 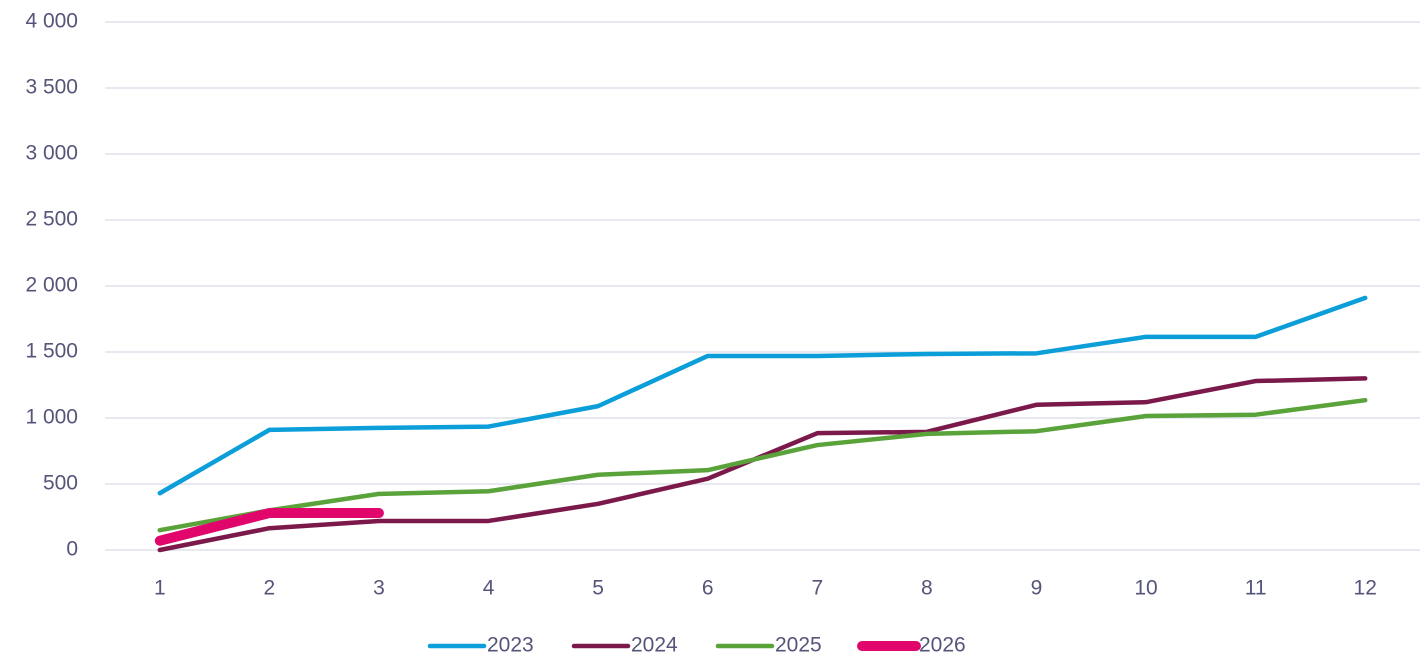 I want to click on y-tick-label: 500, so click(x=60, y=483).